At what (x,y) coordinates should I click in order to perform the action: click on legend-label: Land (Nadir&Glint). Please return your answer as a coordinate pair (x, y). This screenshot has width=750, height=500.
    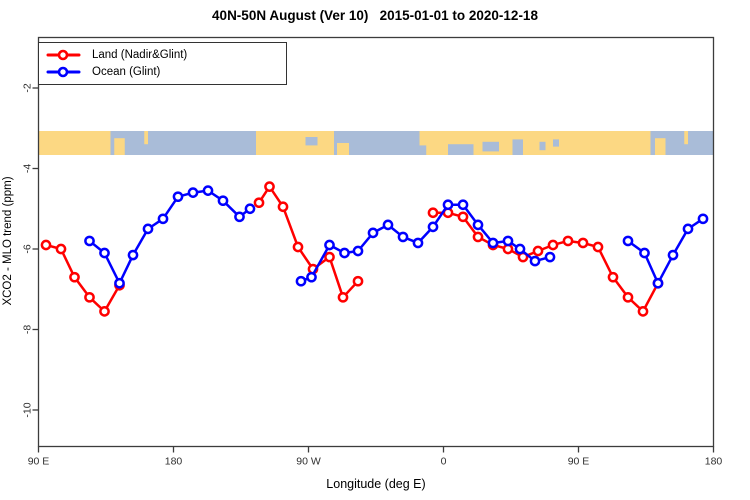
    Looking at the image, I should click on (140, 55).